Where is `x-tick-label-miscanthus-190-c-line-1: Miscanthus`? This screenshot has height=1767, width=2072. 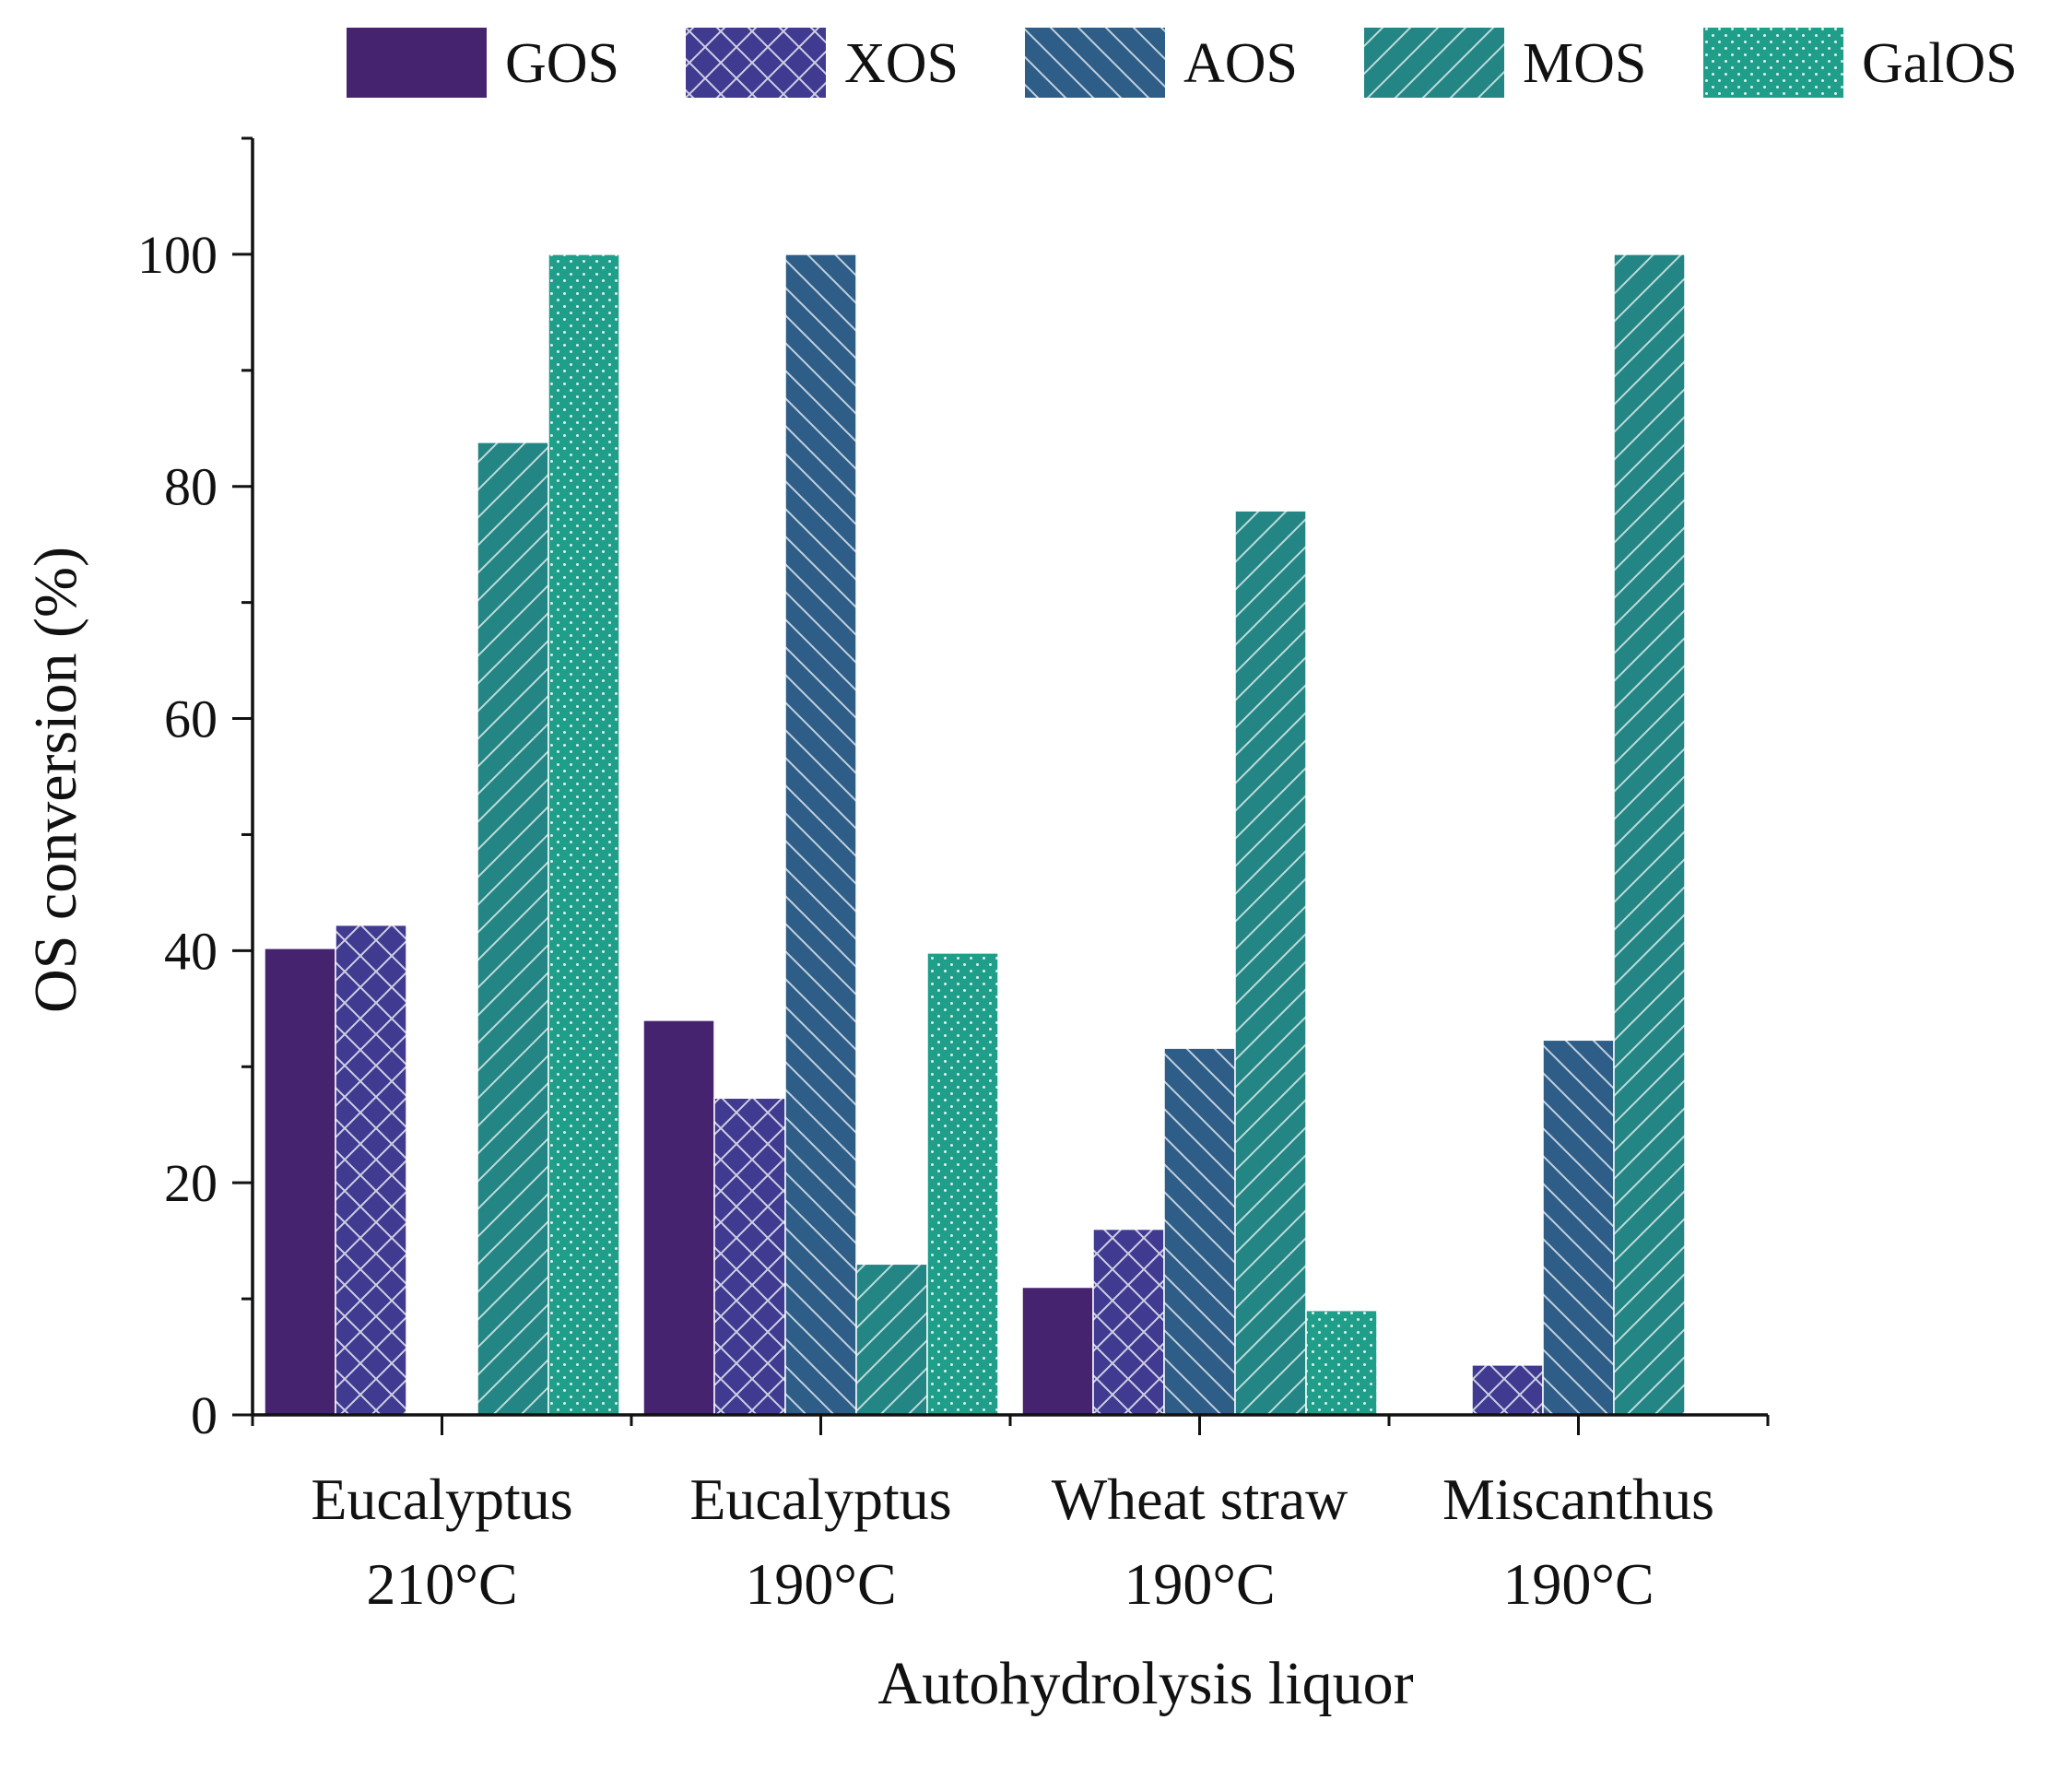 x-tick-label-miscanthus-190-c-line-1: Miscanthus is located at coordinates (1578, 1499).